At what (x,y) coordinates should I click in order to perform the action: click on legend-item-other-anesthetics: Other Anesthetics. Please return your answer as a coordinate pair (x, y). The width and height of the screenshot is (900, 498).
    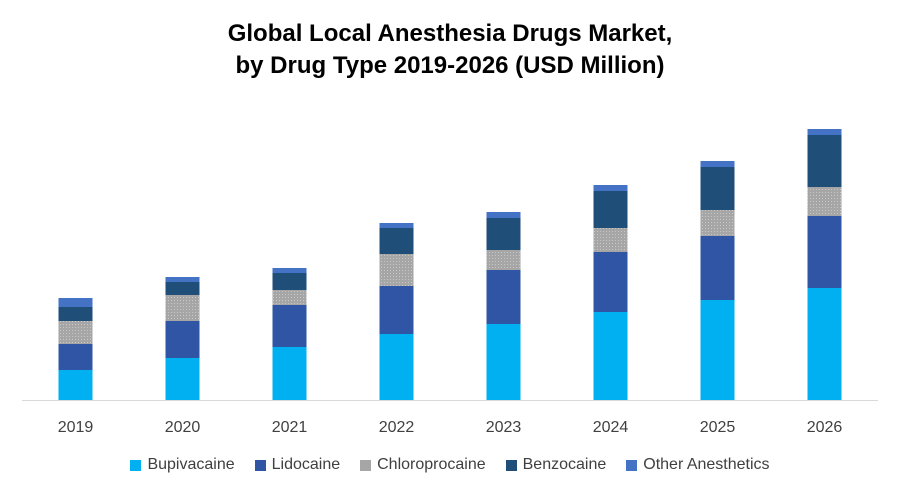
    Looking at the image, I should click on (698, 465).